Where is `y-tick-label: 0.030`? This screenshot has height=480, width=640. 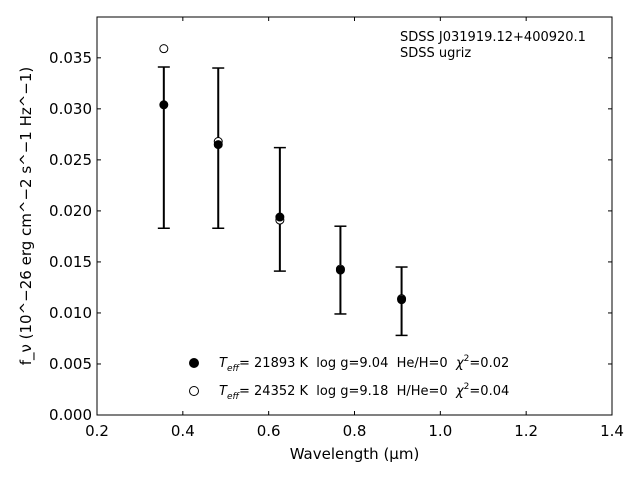 y-tick-label: 0.030 is located at coordinates (70, 109).